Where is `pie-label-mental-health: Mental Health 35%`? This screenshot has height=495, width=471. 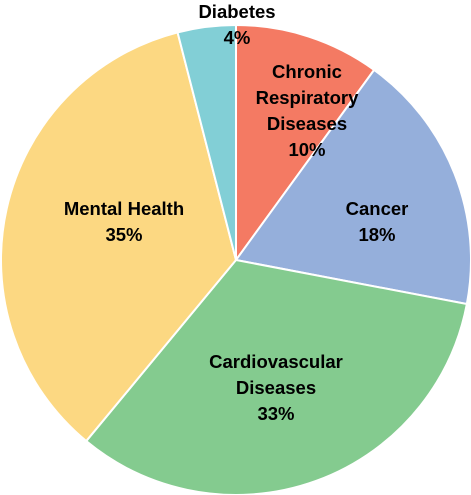
pie-label-mental-health: Mental Health 35% is located at coordinates (124, 221).